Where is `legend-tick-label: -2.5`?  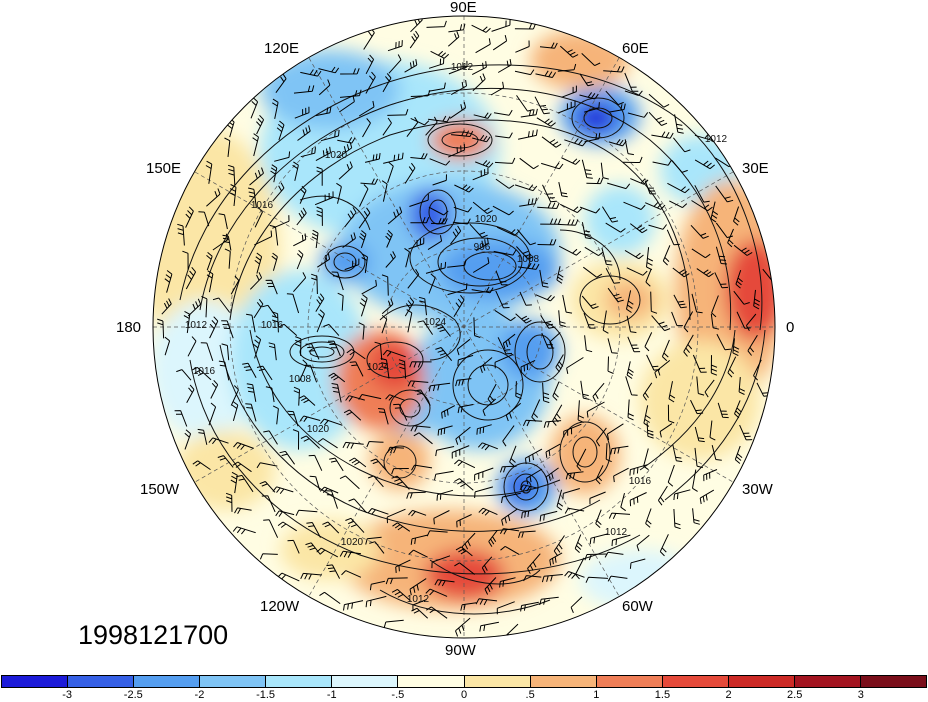
legend-tick-label: -2.5 is located at coordinates (133, 695).